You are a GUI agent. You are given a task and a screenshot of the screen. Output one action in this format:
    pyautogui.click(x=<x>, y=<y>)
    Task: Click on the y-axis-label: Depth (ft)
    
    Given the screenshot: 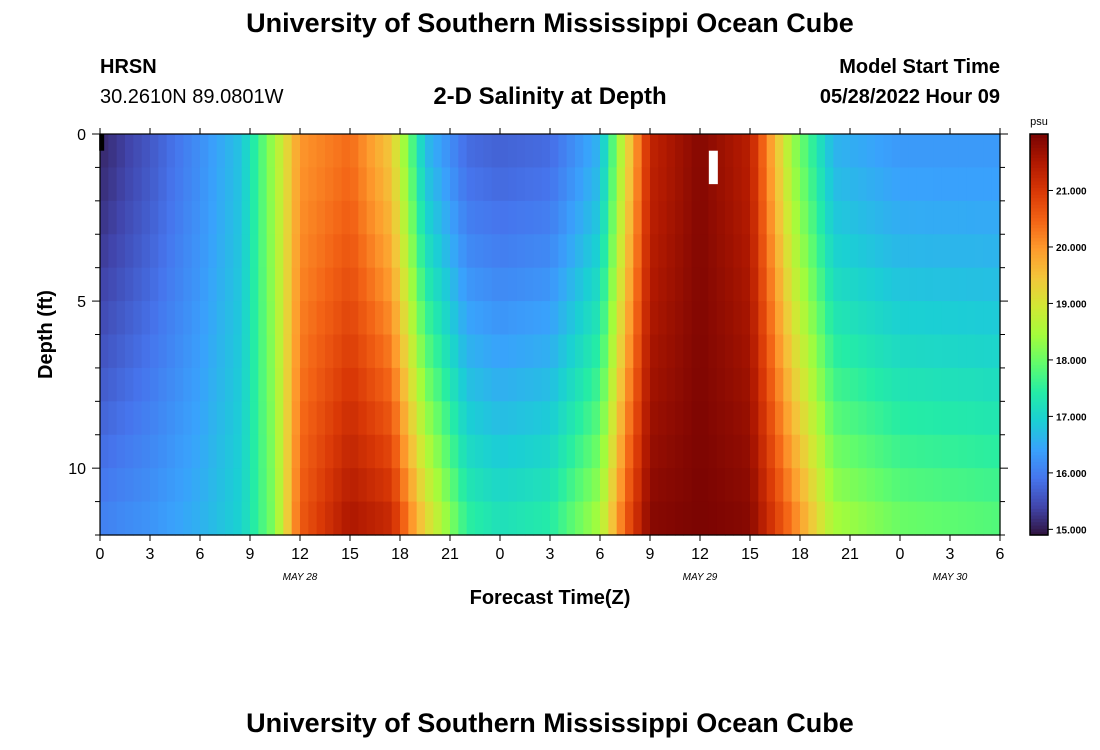 What is the action you would take?
    pyautogui.click(x=46, y=334)
    